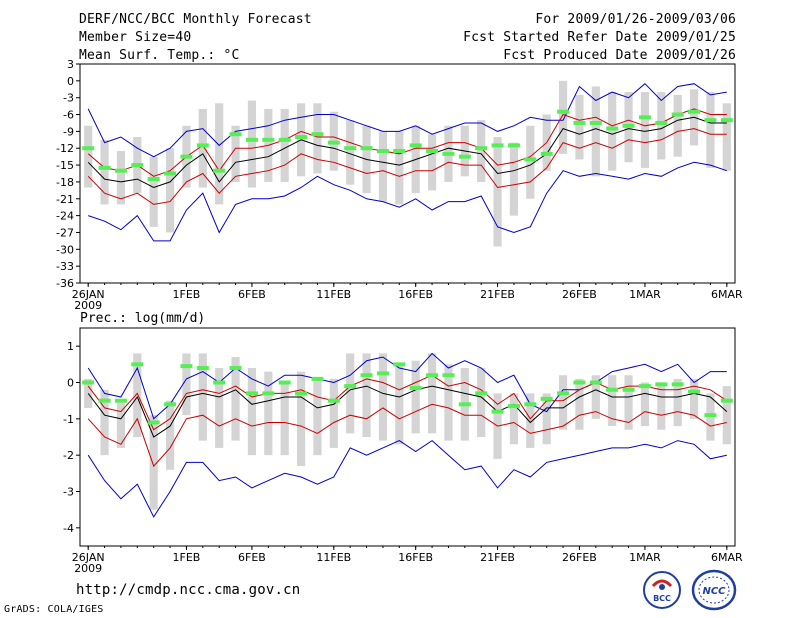 The image size is (800, 618). Describe the element at coordinates (65, 165) in the screenshot. I see `y-tick-label: -15` at that location.